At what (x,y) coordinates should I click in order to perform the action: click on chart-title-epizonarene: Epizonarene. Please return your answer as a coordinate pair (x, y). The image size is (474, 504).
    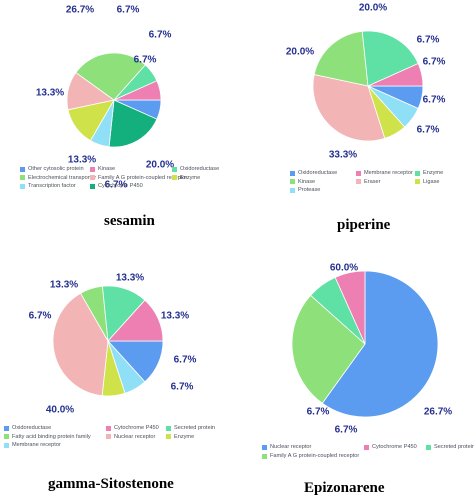
    Looking at the image, I should click on (344, 488).